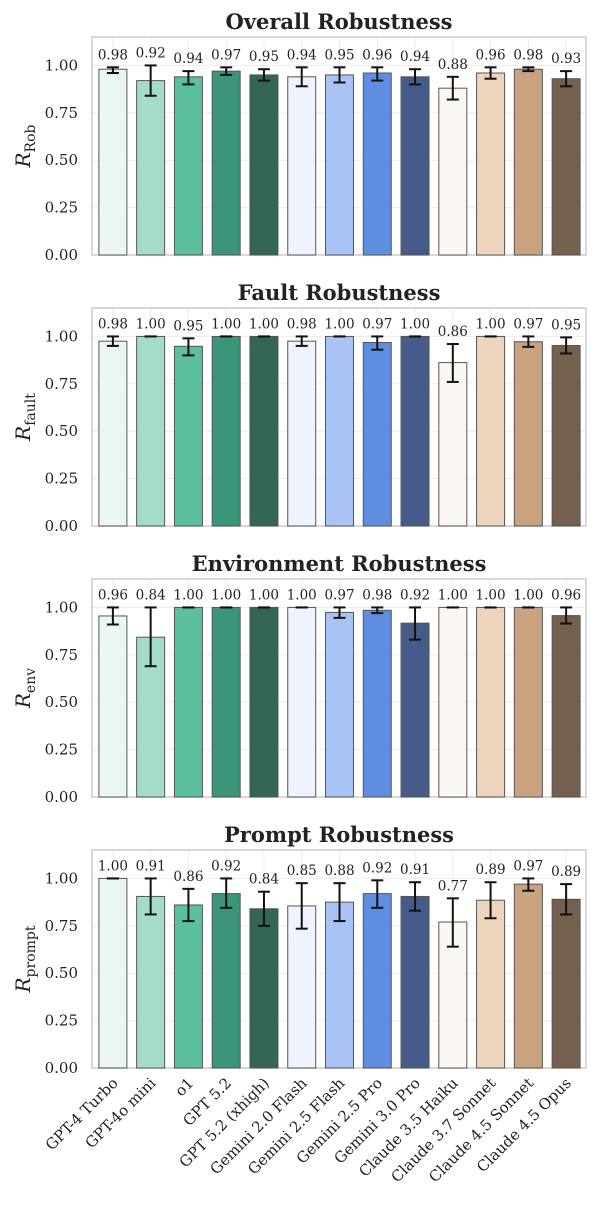  I want to click on chart-title: Environment Robustness, so click(339, 563).